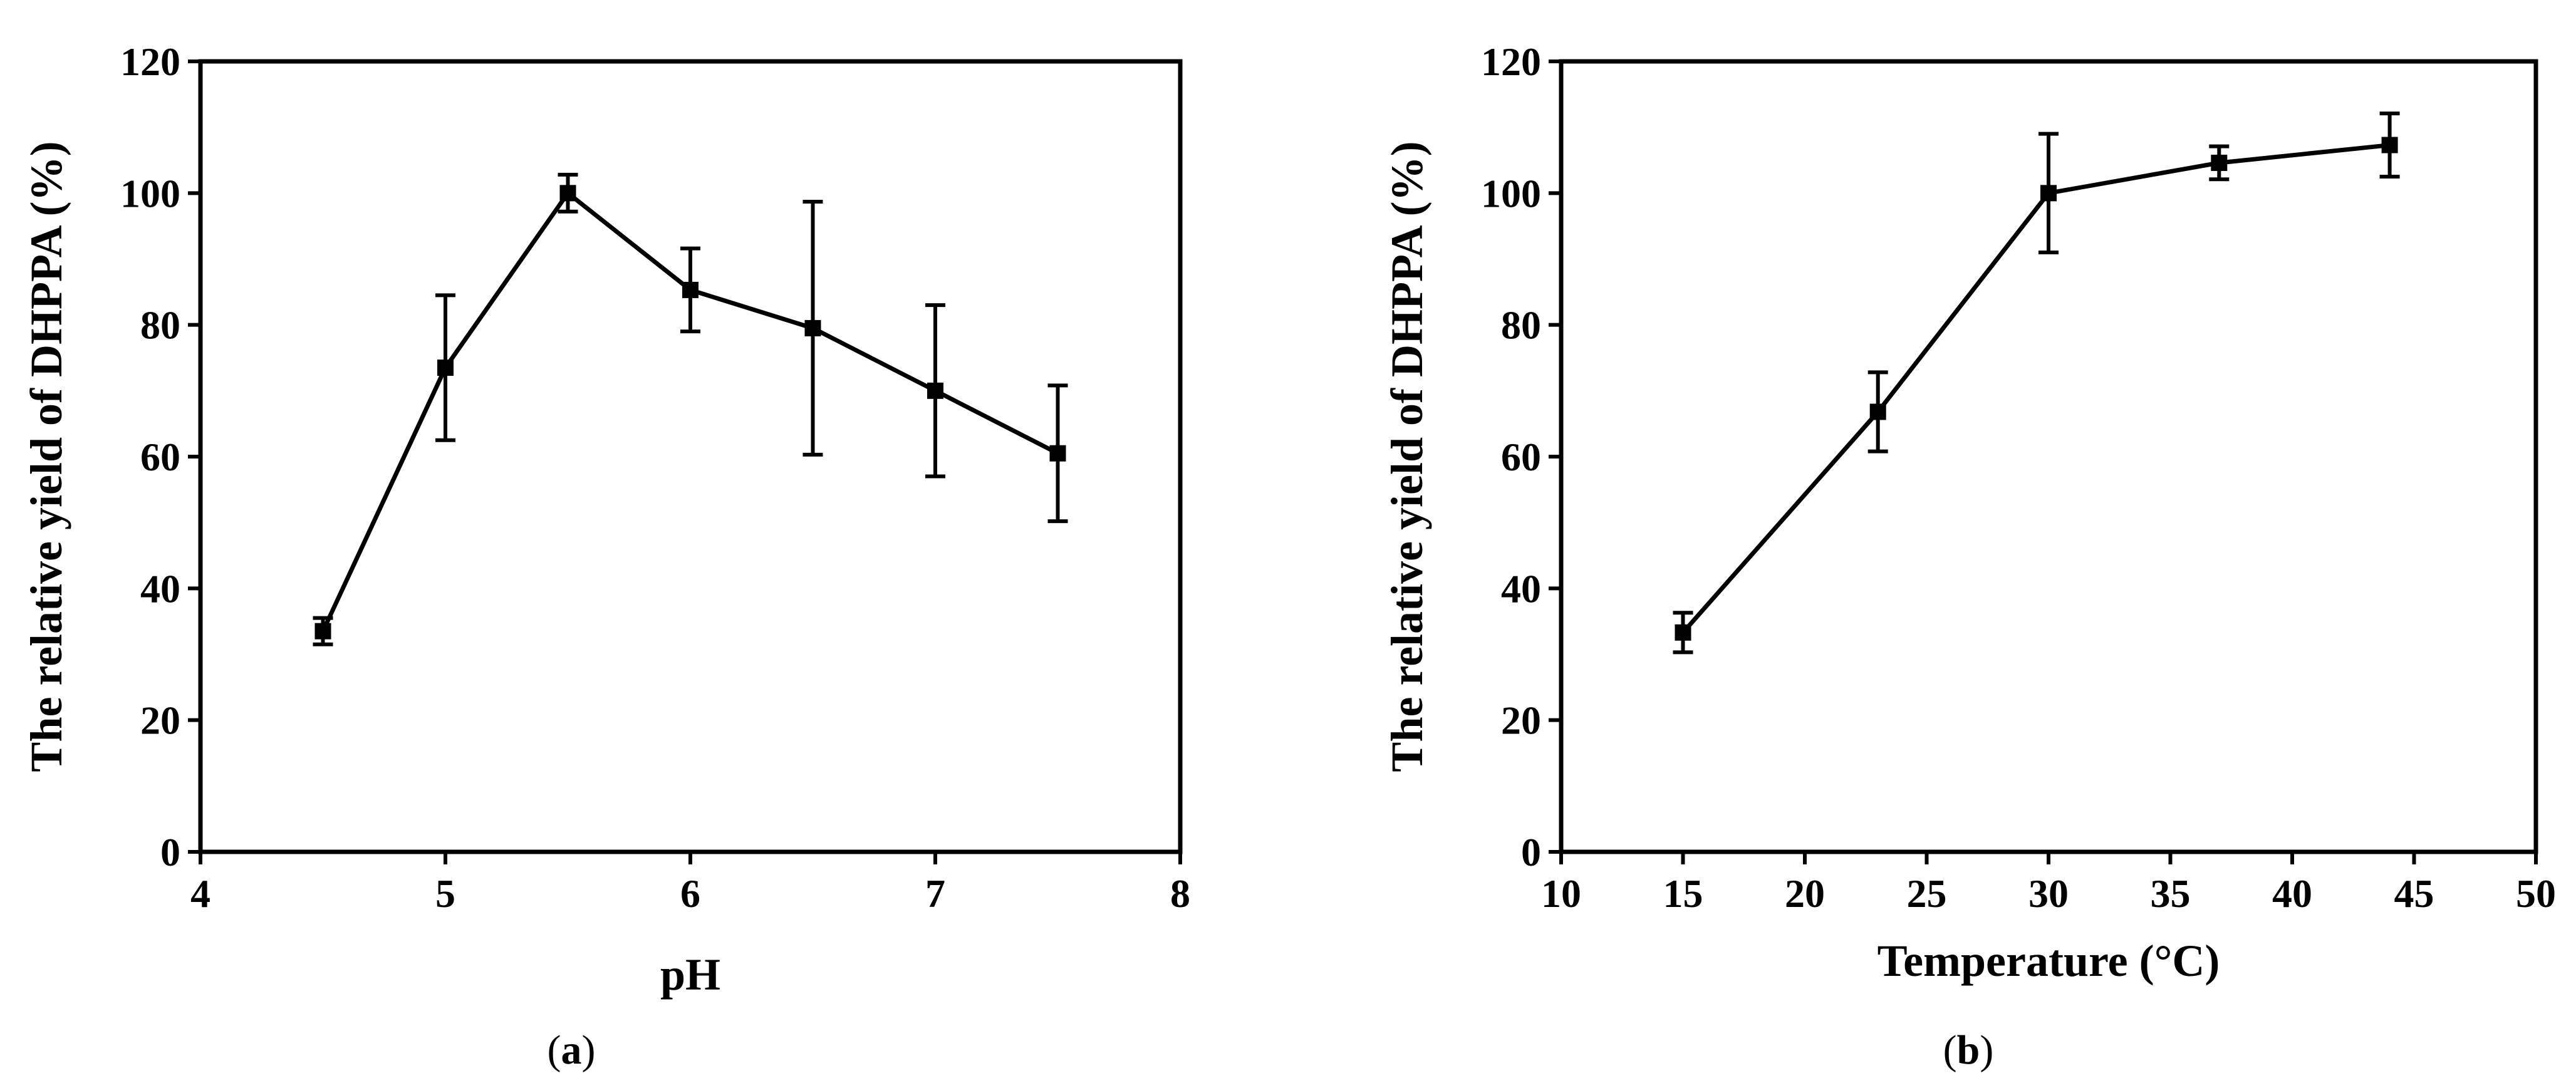  I want to click on x-axis-title: Temperature (°C), so click(2048, 961).